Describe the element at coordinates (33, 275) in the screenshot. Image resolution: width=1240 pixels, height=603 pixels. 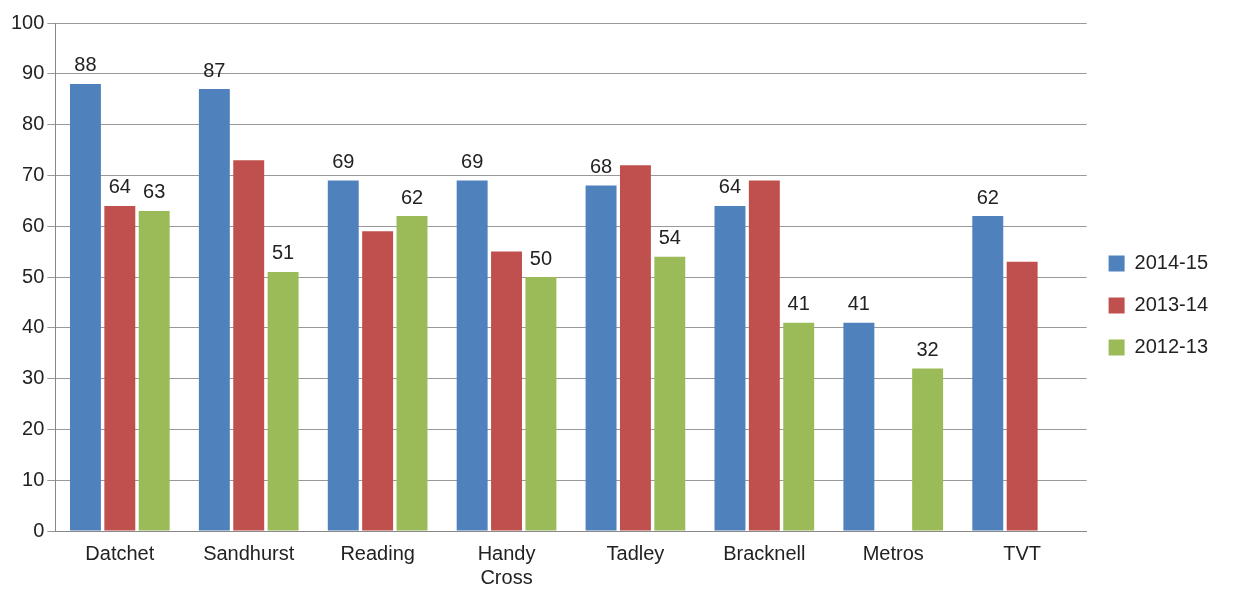
I see `y-tick-label: 50` at that location.